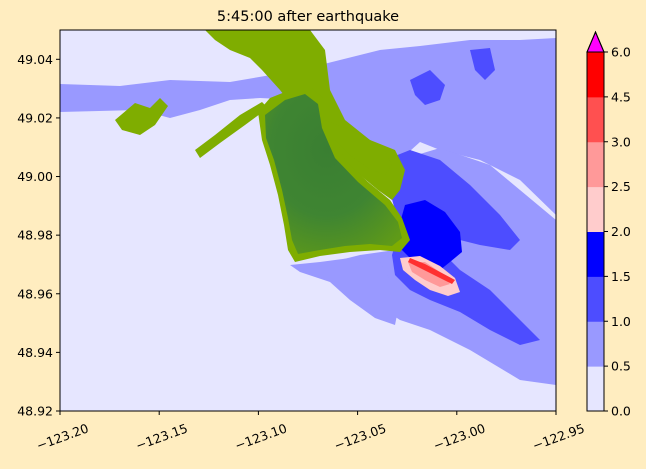 The height and width of the screenshot is (469, 646). I want to click on x-tick-label: −122.95, so click(558, 436).